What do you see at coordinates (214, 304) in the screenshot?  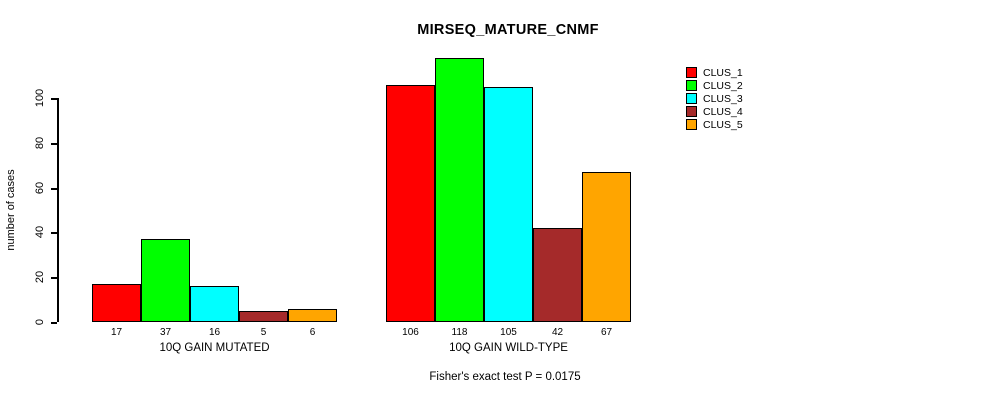 I see `bar-clus_3-group1` at bounding box center [214, 304].